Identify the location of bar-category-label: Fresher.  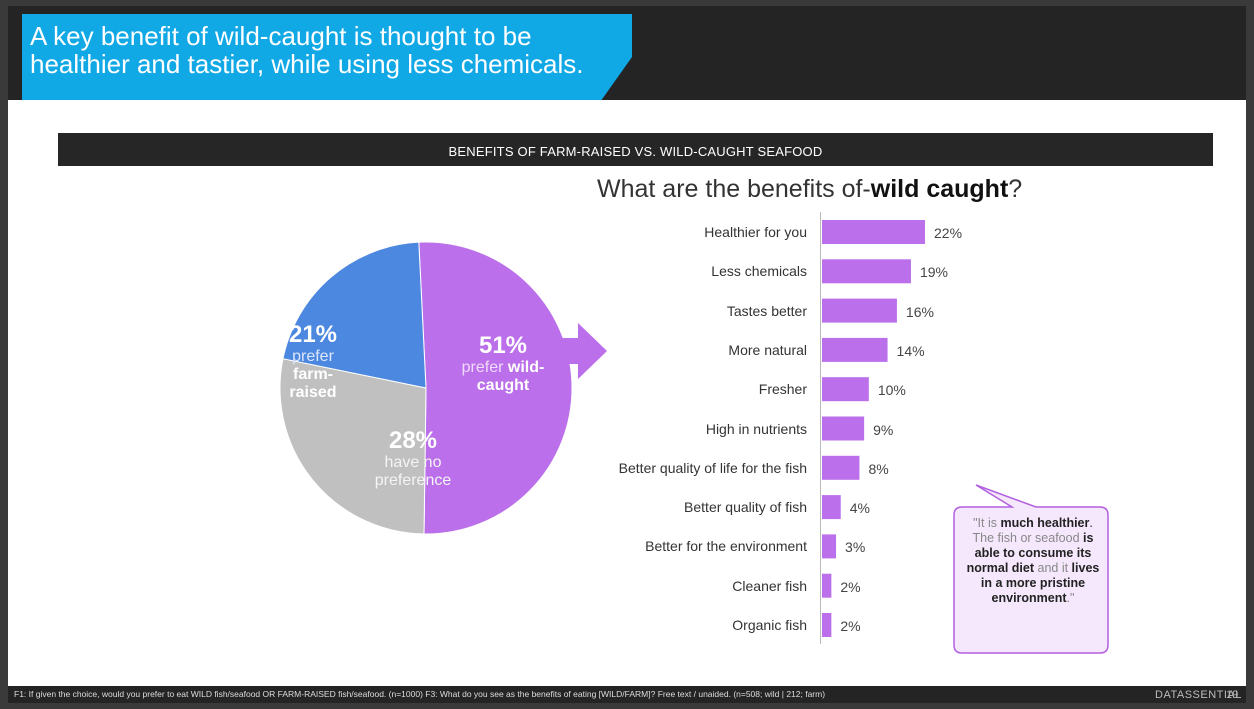
(782, 389).